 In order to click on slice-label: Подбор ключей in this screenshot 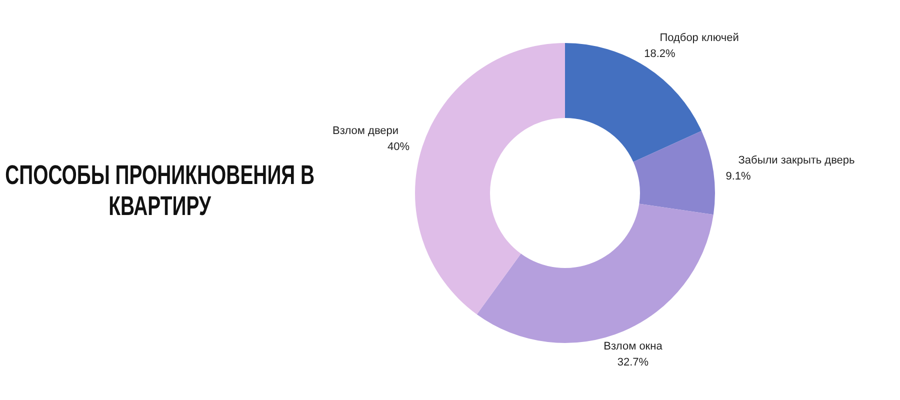, I will do `click(699, 38)`.